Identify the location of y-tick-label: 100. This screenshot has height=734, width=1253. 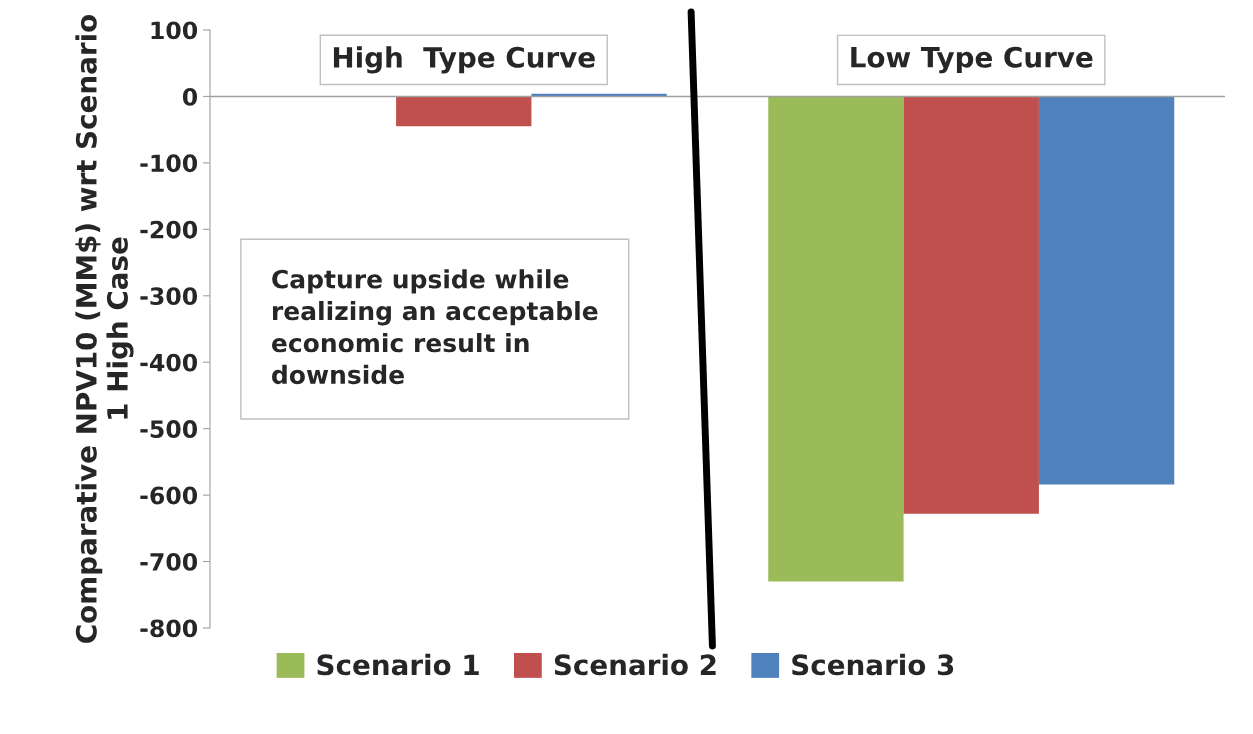
(174, 30).